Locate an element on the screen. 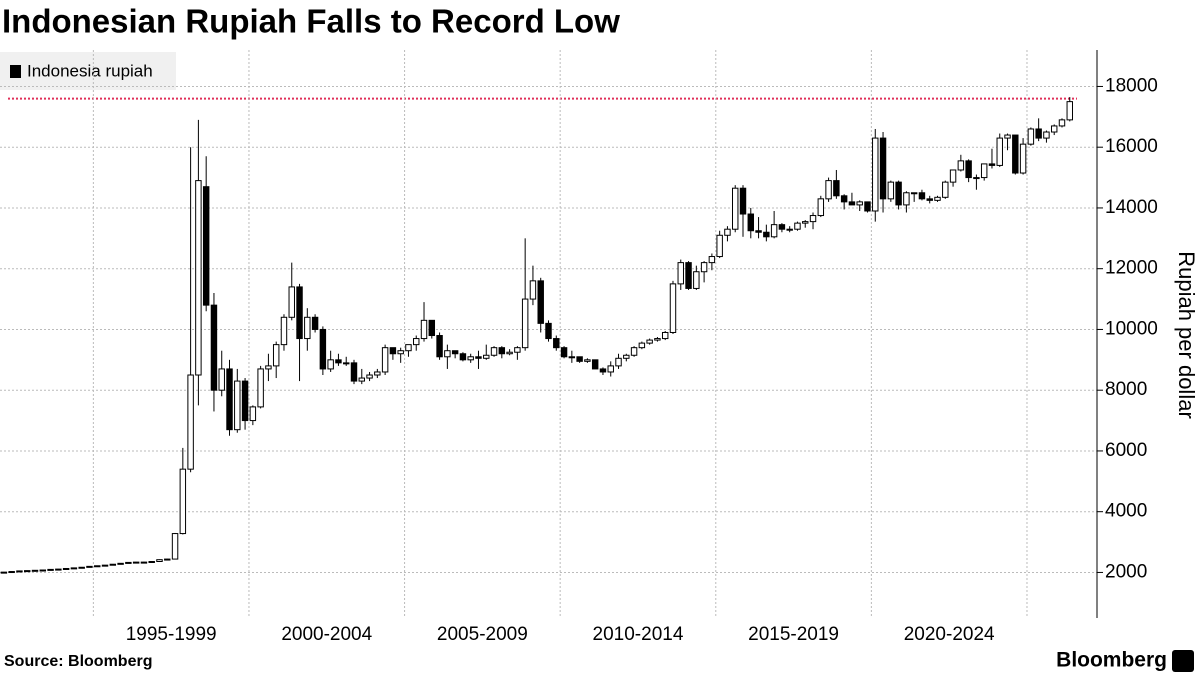  x-tick-label: 2000-2004 is located at coordinates (326, 634).